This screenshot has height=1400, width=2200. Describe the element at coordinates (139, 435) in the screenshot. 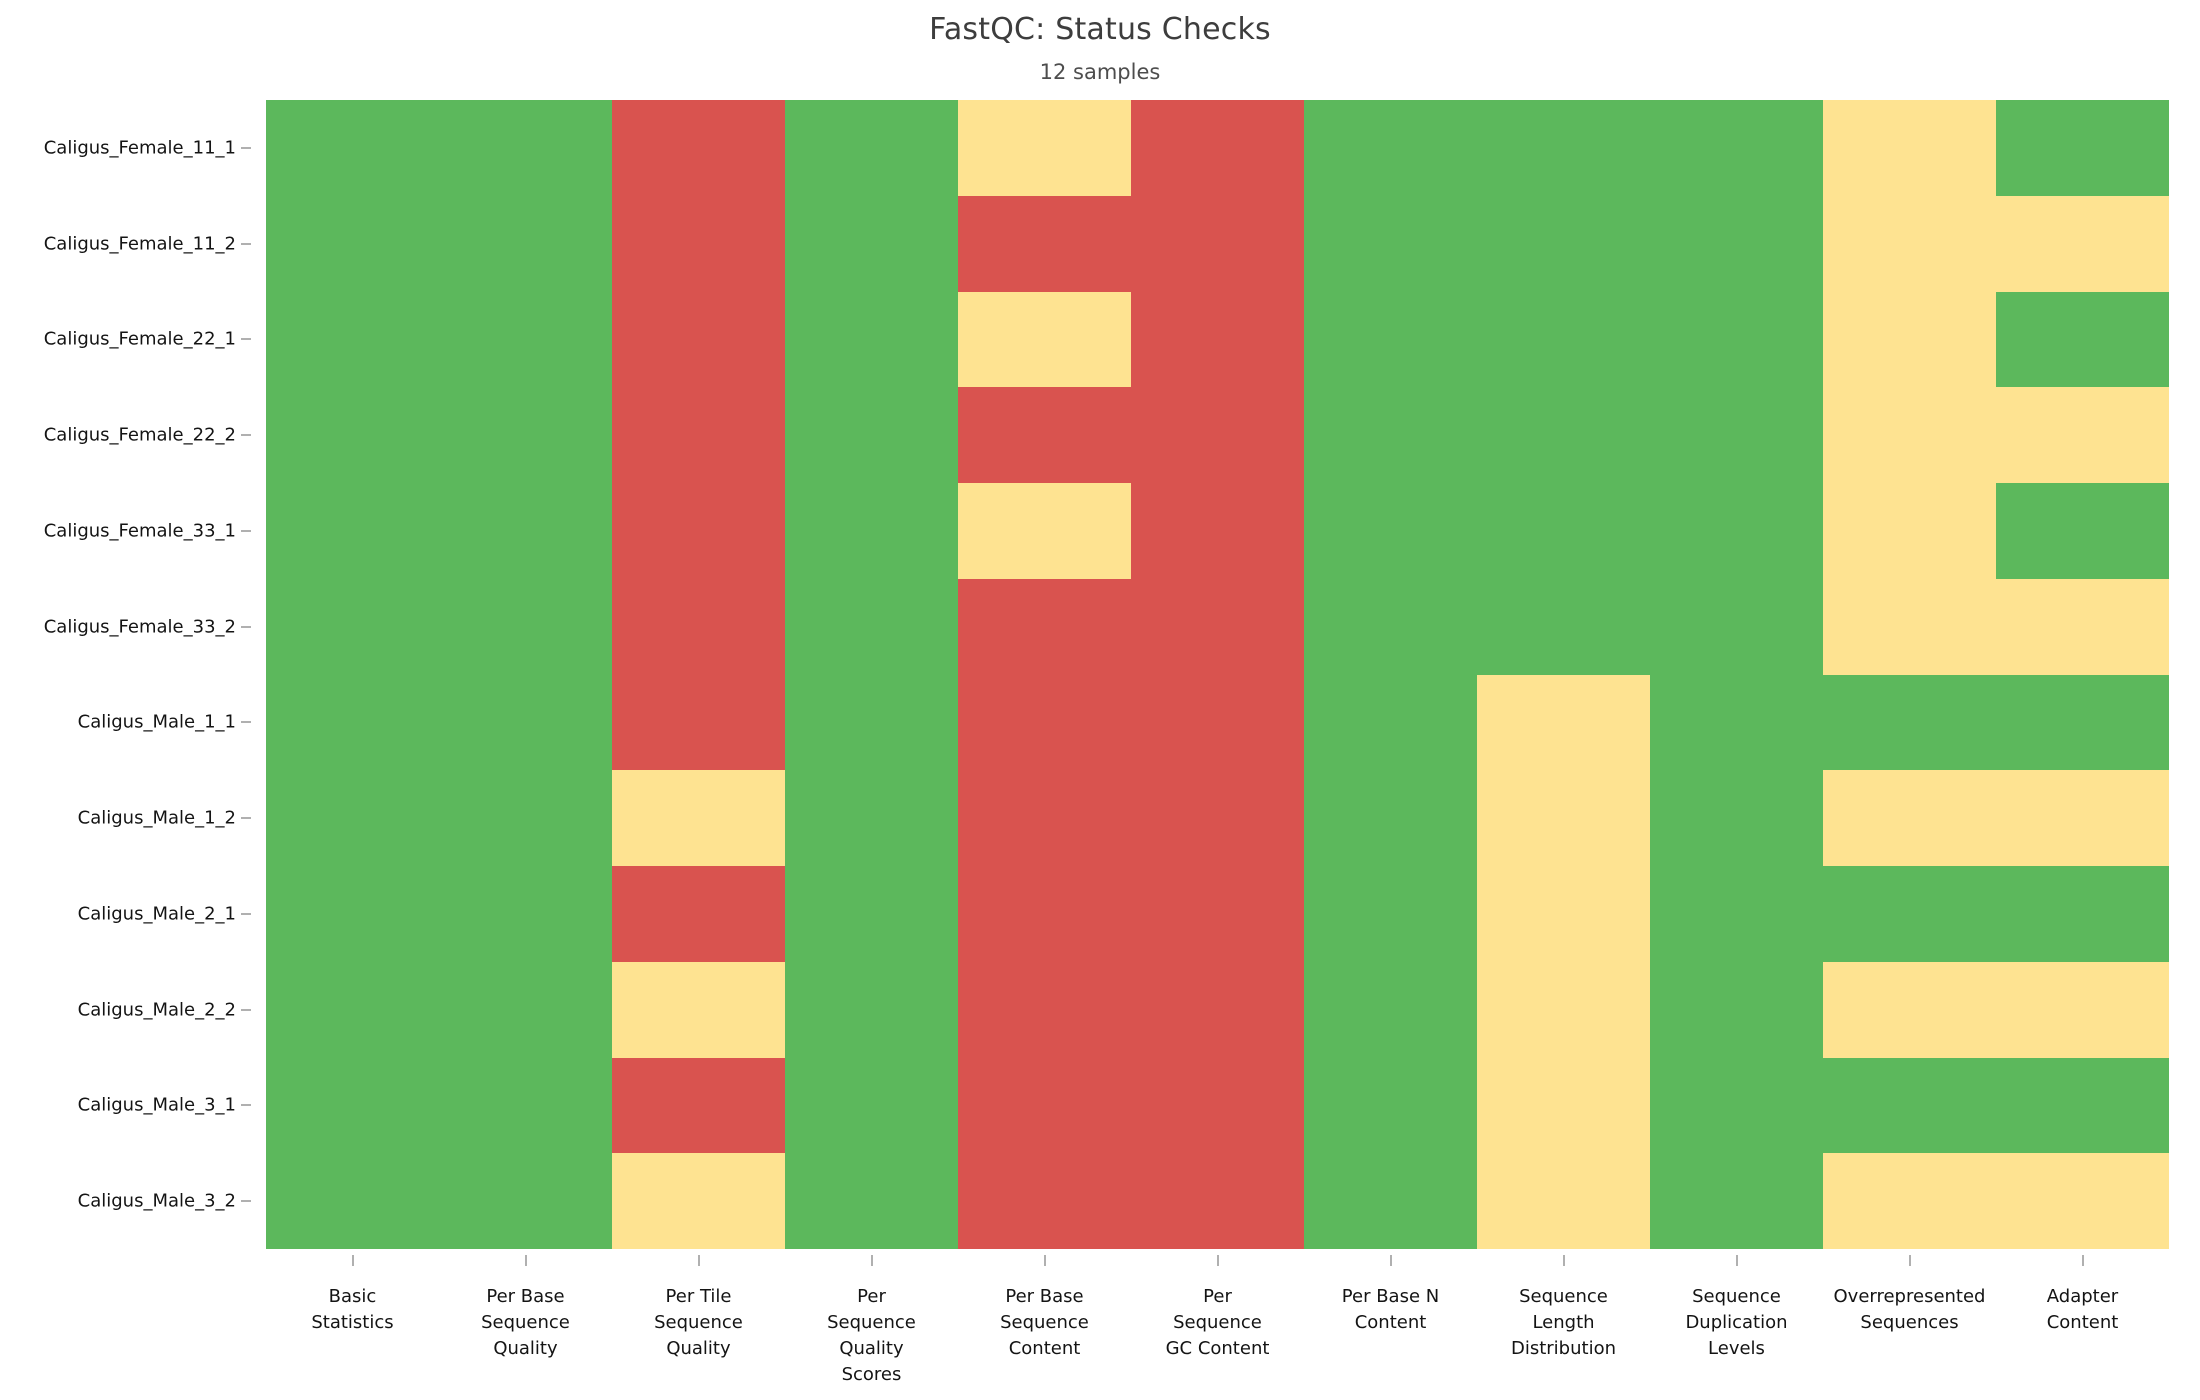

I see `row-label: Caligus_Female_22_2` at that location.